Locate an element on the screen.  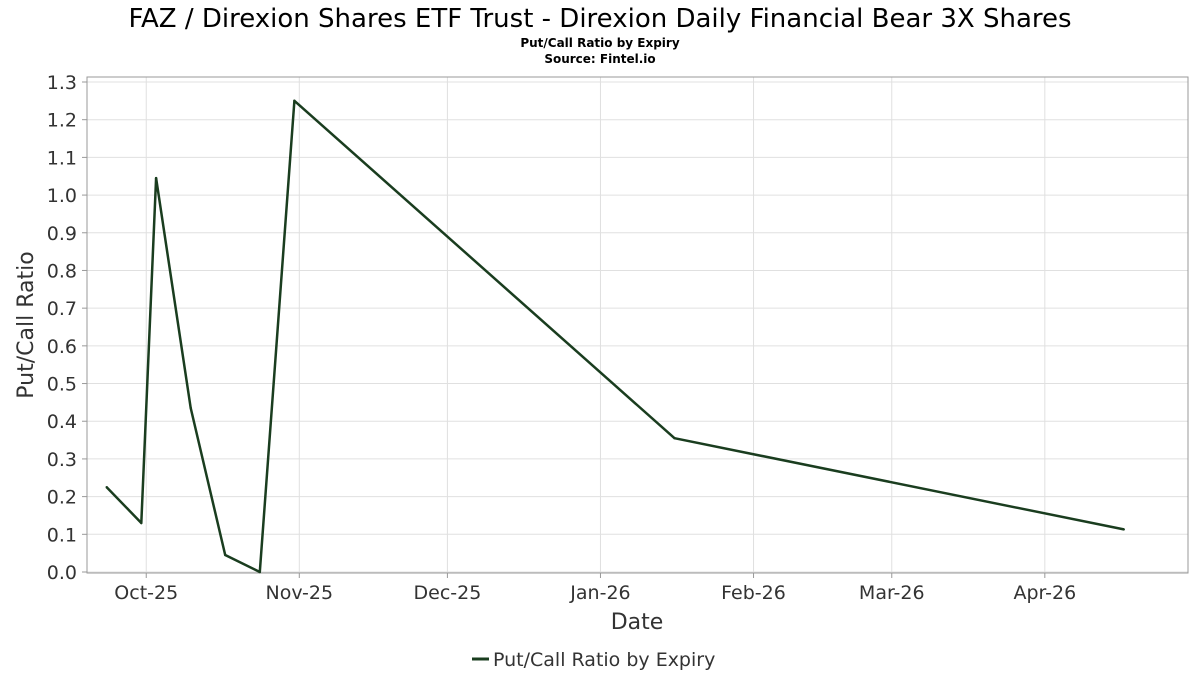
chart-subtitle: Put/Call Ratio by Expiry is located at coordinates (600, 43).